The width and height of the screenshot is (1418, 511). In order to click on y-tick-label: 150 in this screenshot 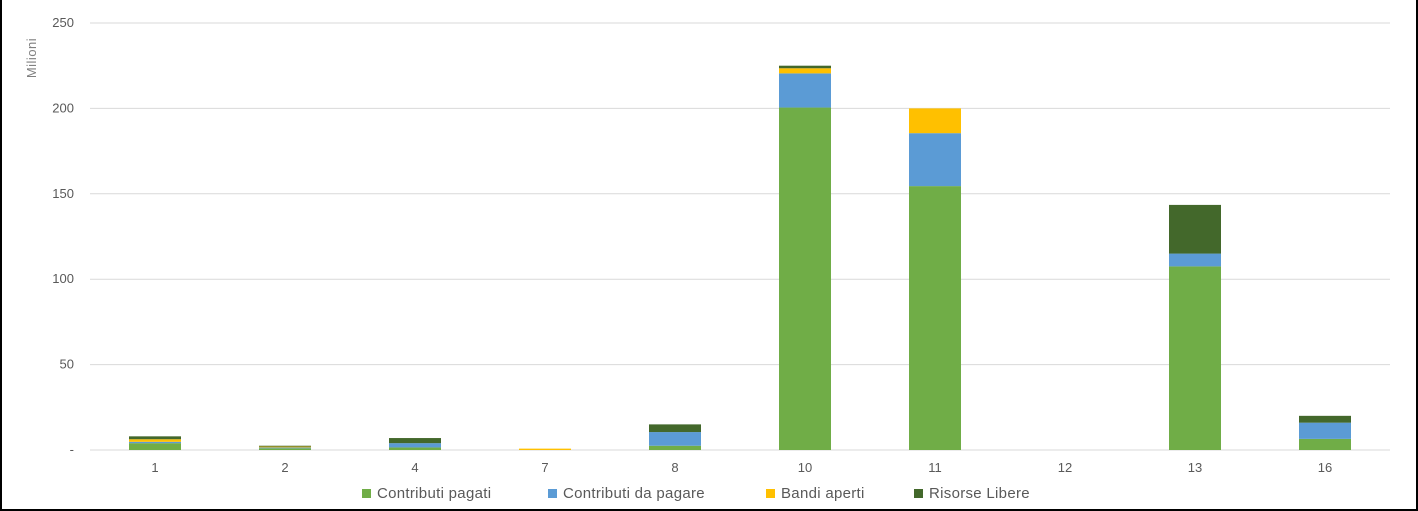, I will do `click(63, 193)`.